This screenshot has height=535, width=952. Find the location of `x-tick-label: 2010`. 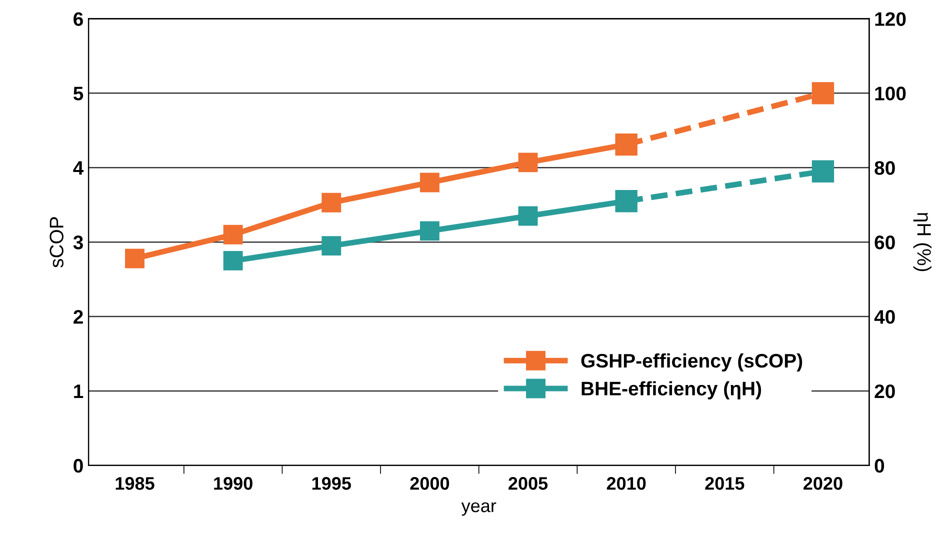

x-tick-label: 2010 is located at coordinates (626, 483).